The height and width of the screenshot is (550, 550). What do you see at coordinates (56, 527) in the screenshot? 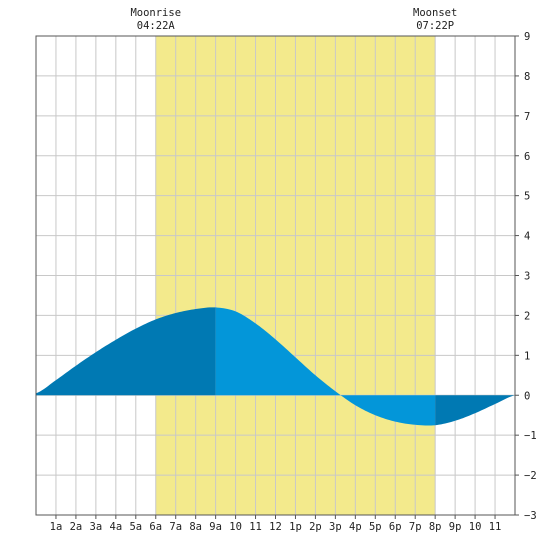
I see `x-tick-label: 1a` at bounding box center [56, 527].